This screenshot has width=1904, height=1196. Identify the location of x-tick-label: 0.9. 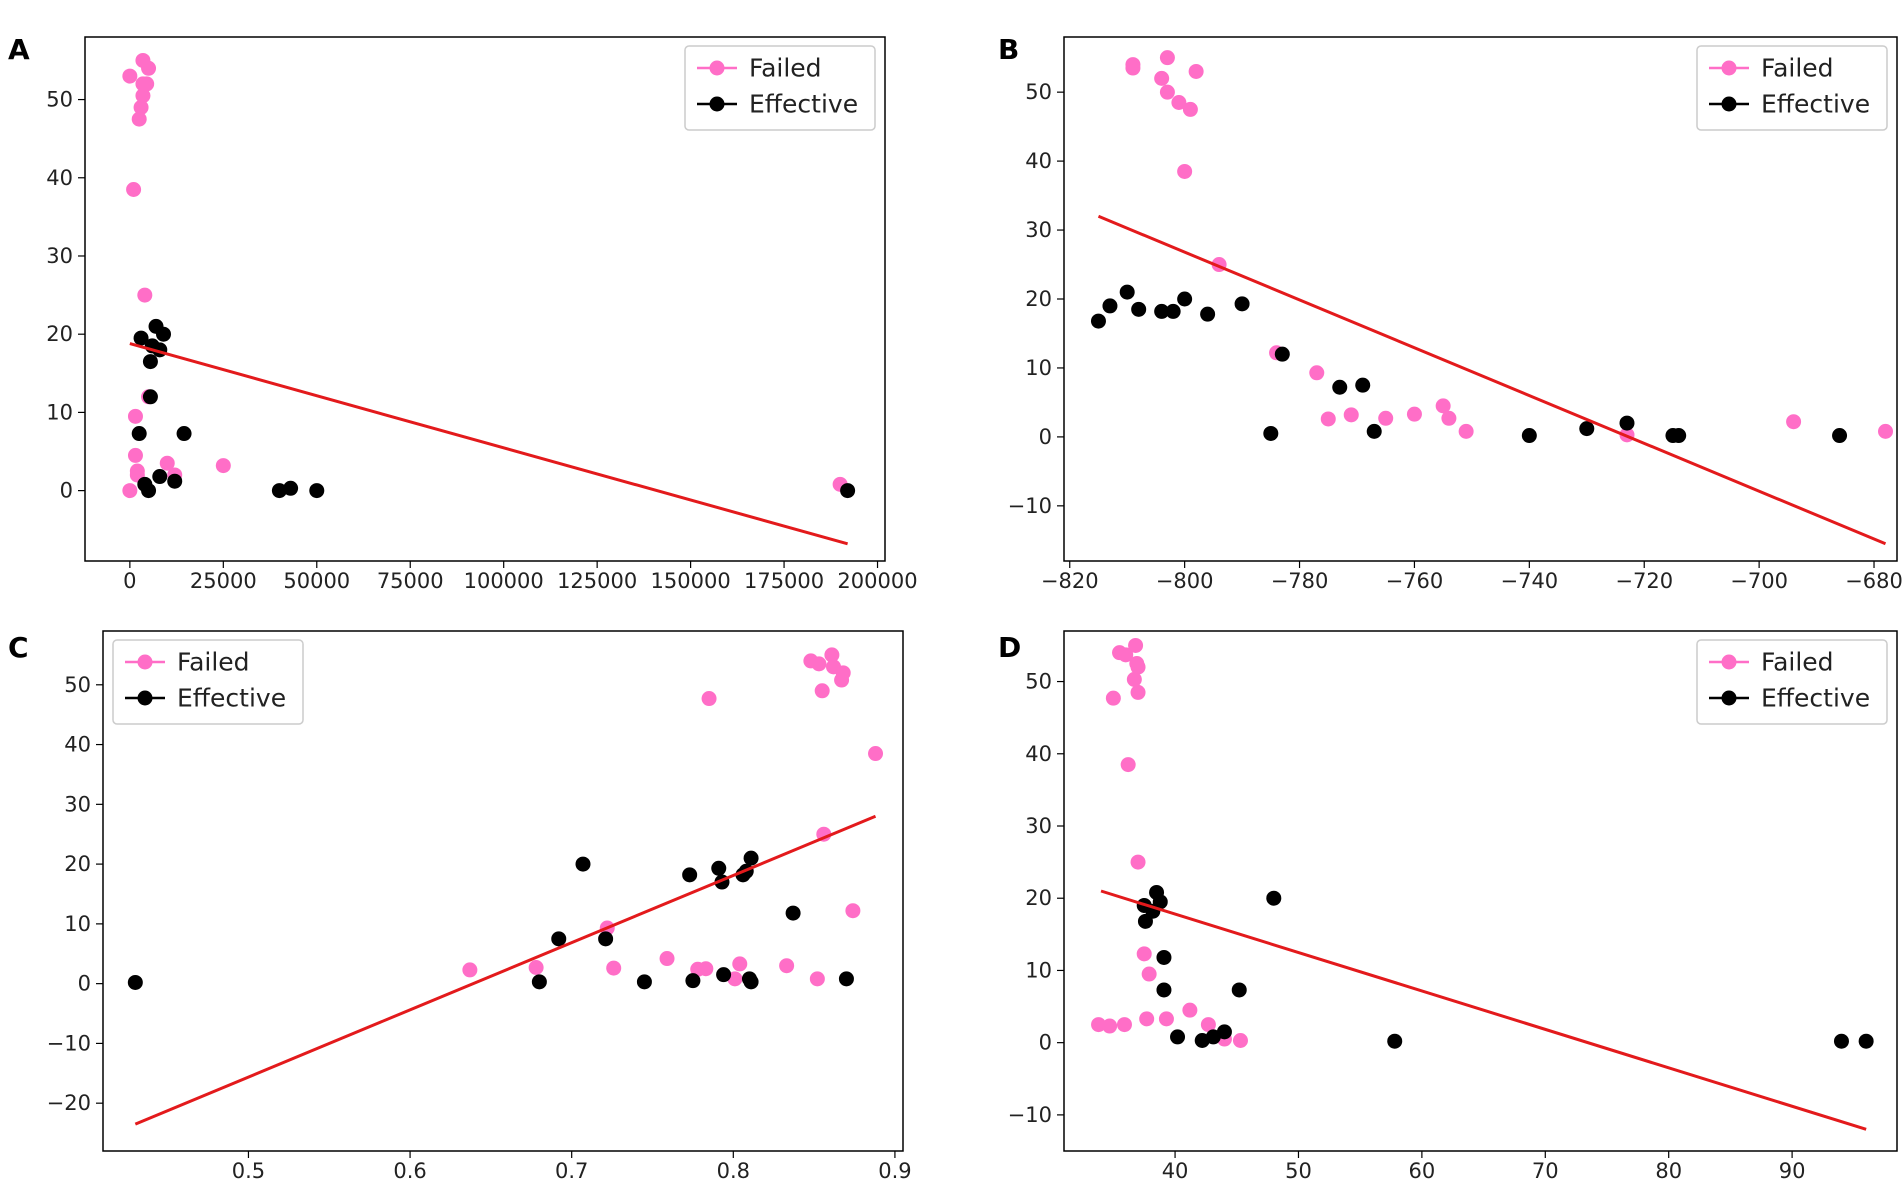
(894, 1171).